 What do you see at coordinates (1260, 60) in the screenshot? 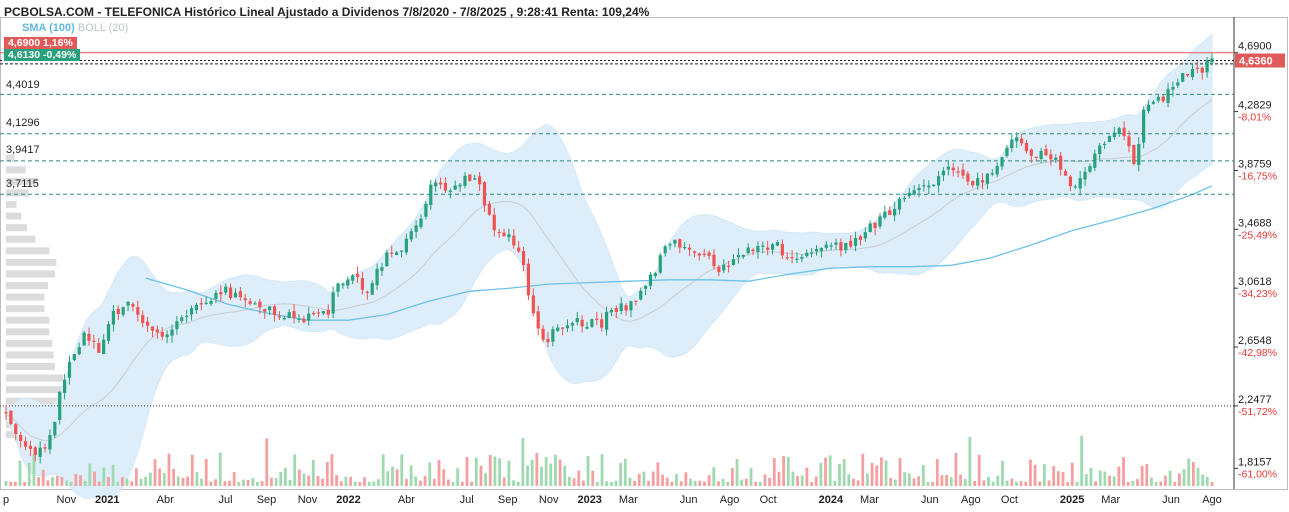
I see `last-price-tag` at bounding box center [1260, 60].